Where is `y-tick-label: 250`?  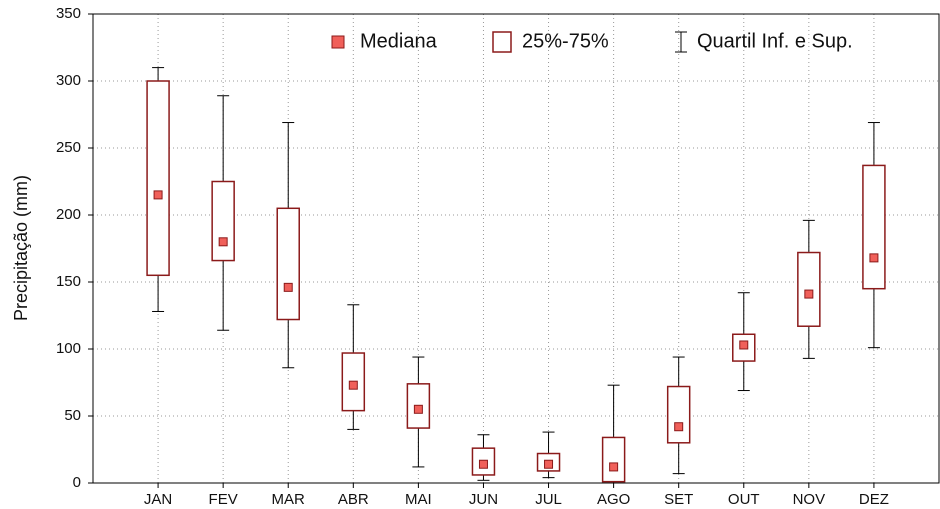 y-tick-label: 250 is located at coordinates (68, 147).